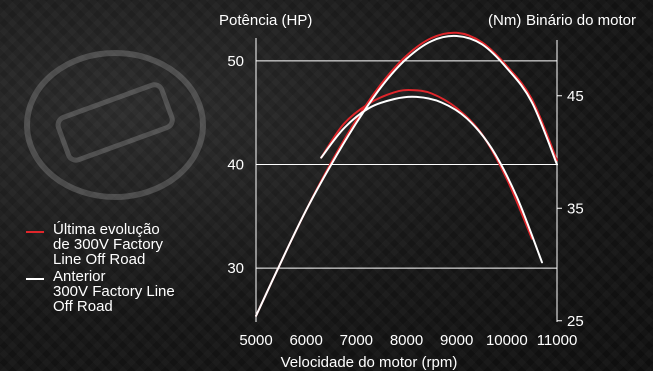 Image resolution: width=653 pixels, height=371 pixels. What do you see at coordinates (575, 208) in the screenshot?
I see `y-right-tick-label: 35` at bounding box center [575, 208].